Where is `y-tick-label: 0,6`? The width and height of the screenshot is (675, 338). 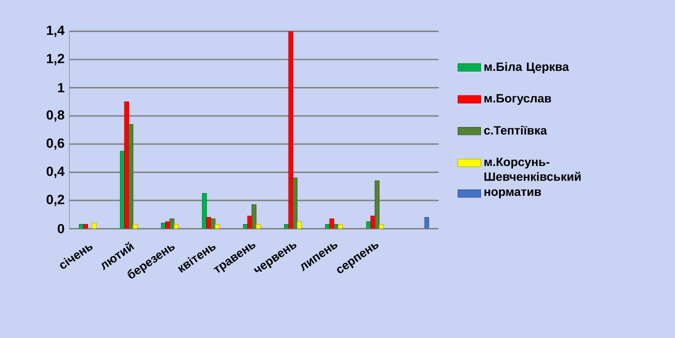 y-tick-label: 0,6 is located at coordinates (55, 144).